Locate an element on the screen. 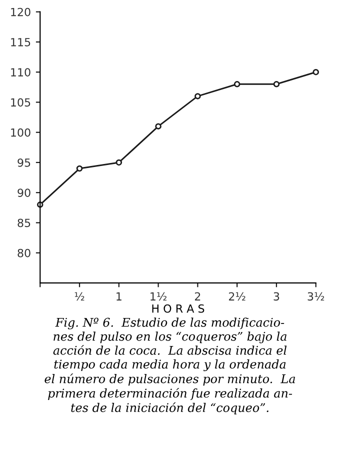  text: Fig. Nº 6. Estudio de las modificacio- nes del pulso en los “coqueros” bajo la acción de la coca. La abscisa indica el tiempo cada media hora y la ordenada el número de pulsaciones por minuto. La primera determinación fue realizada an- tes de la iniciación del “coqueo”. is located at coordinates (169, 366).